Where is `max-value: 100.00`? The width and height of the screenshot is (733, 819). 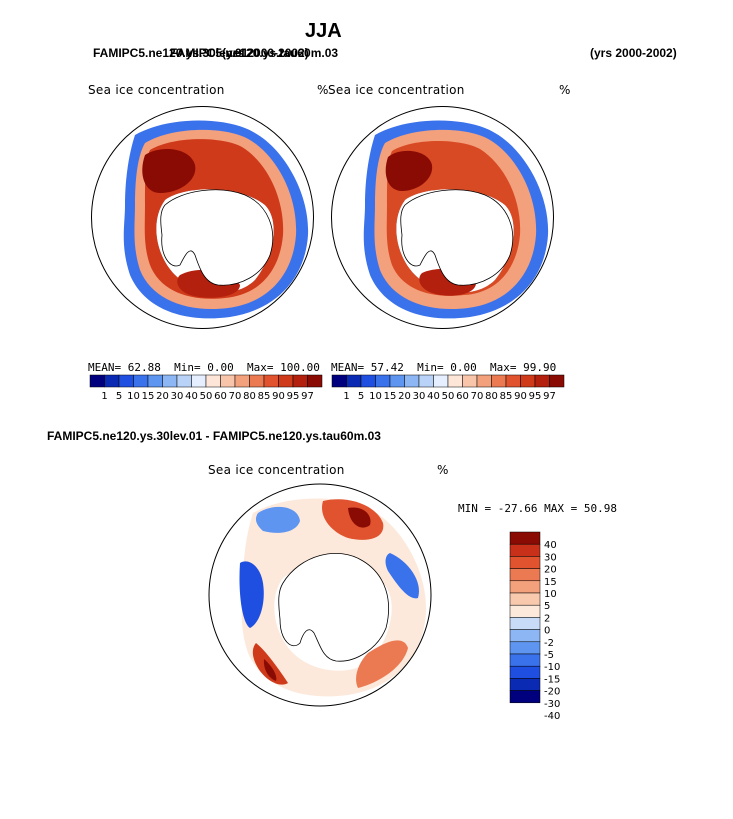
max-value: 100.00 is located at coordinates (300, 367).